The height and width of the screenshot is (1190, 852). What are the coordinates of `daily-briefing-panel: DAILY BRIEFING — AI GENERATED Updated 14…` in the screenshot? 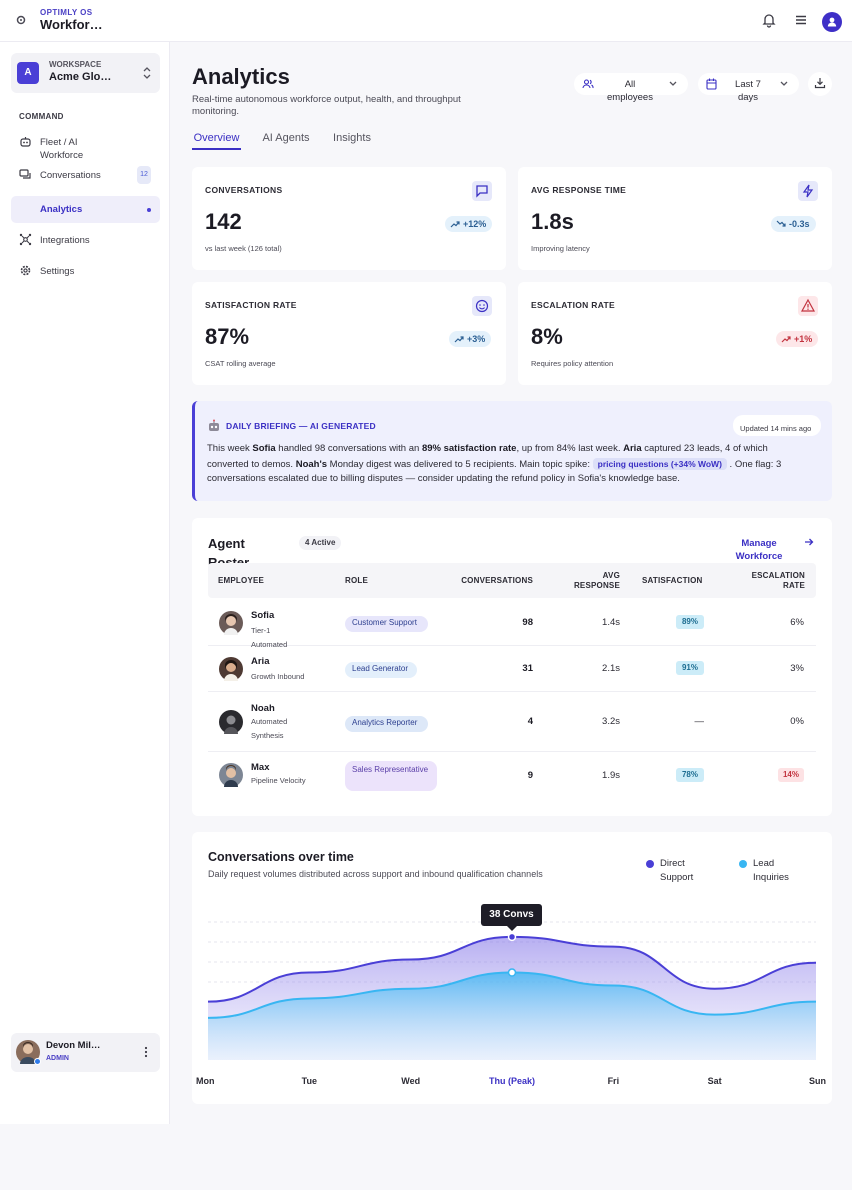 It's located at (512, 451).